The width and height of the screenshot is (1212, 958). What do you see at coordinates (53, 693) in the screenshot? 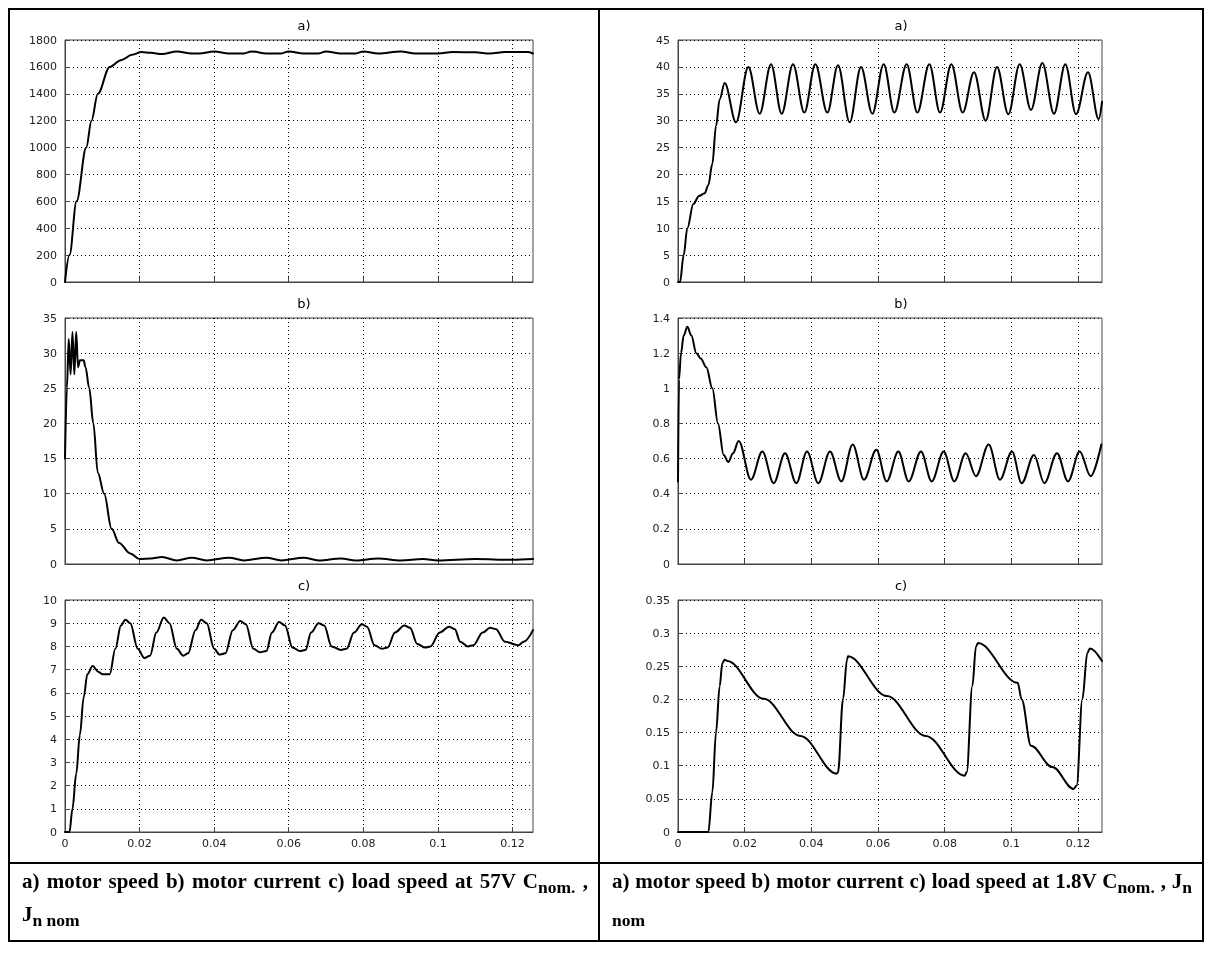
I see `y-tick-label: 6` at bounding box center [53, 693].